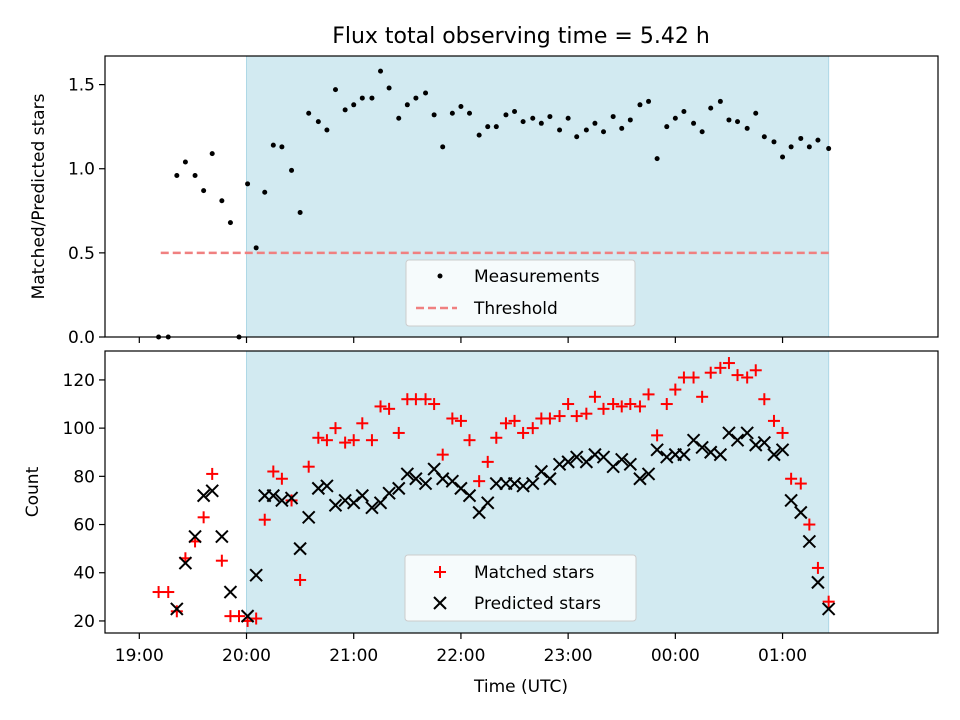 This screenshot has width=960, height=720. I want to click on ratio-y-tick-label: 1.0, so click(81, 170).